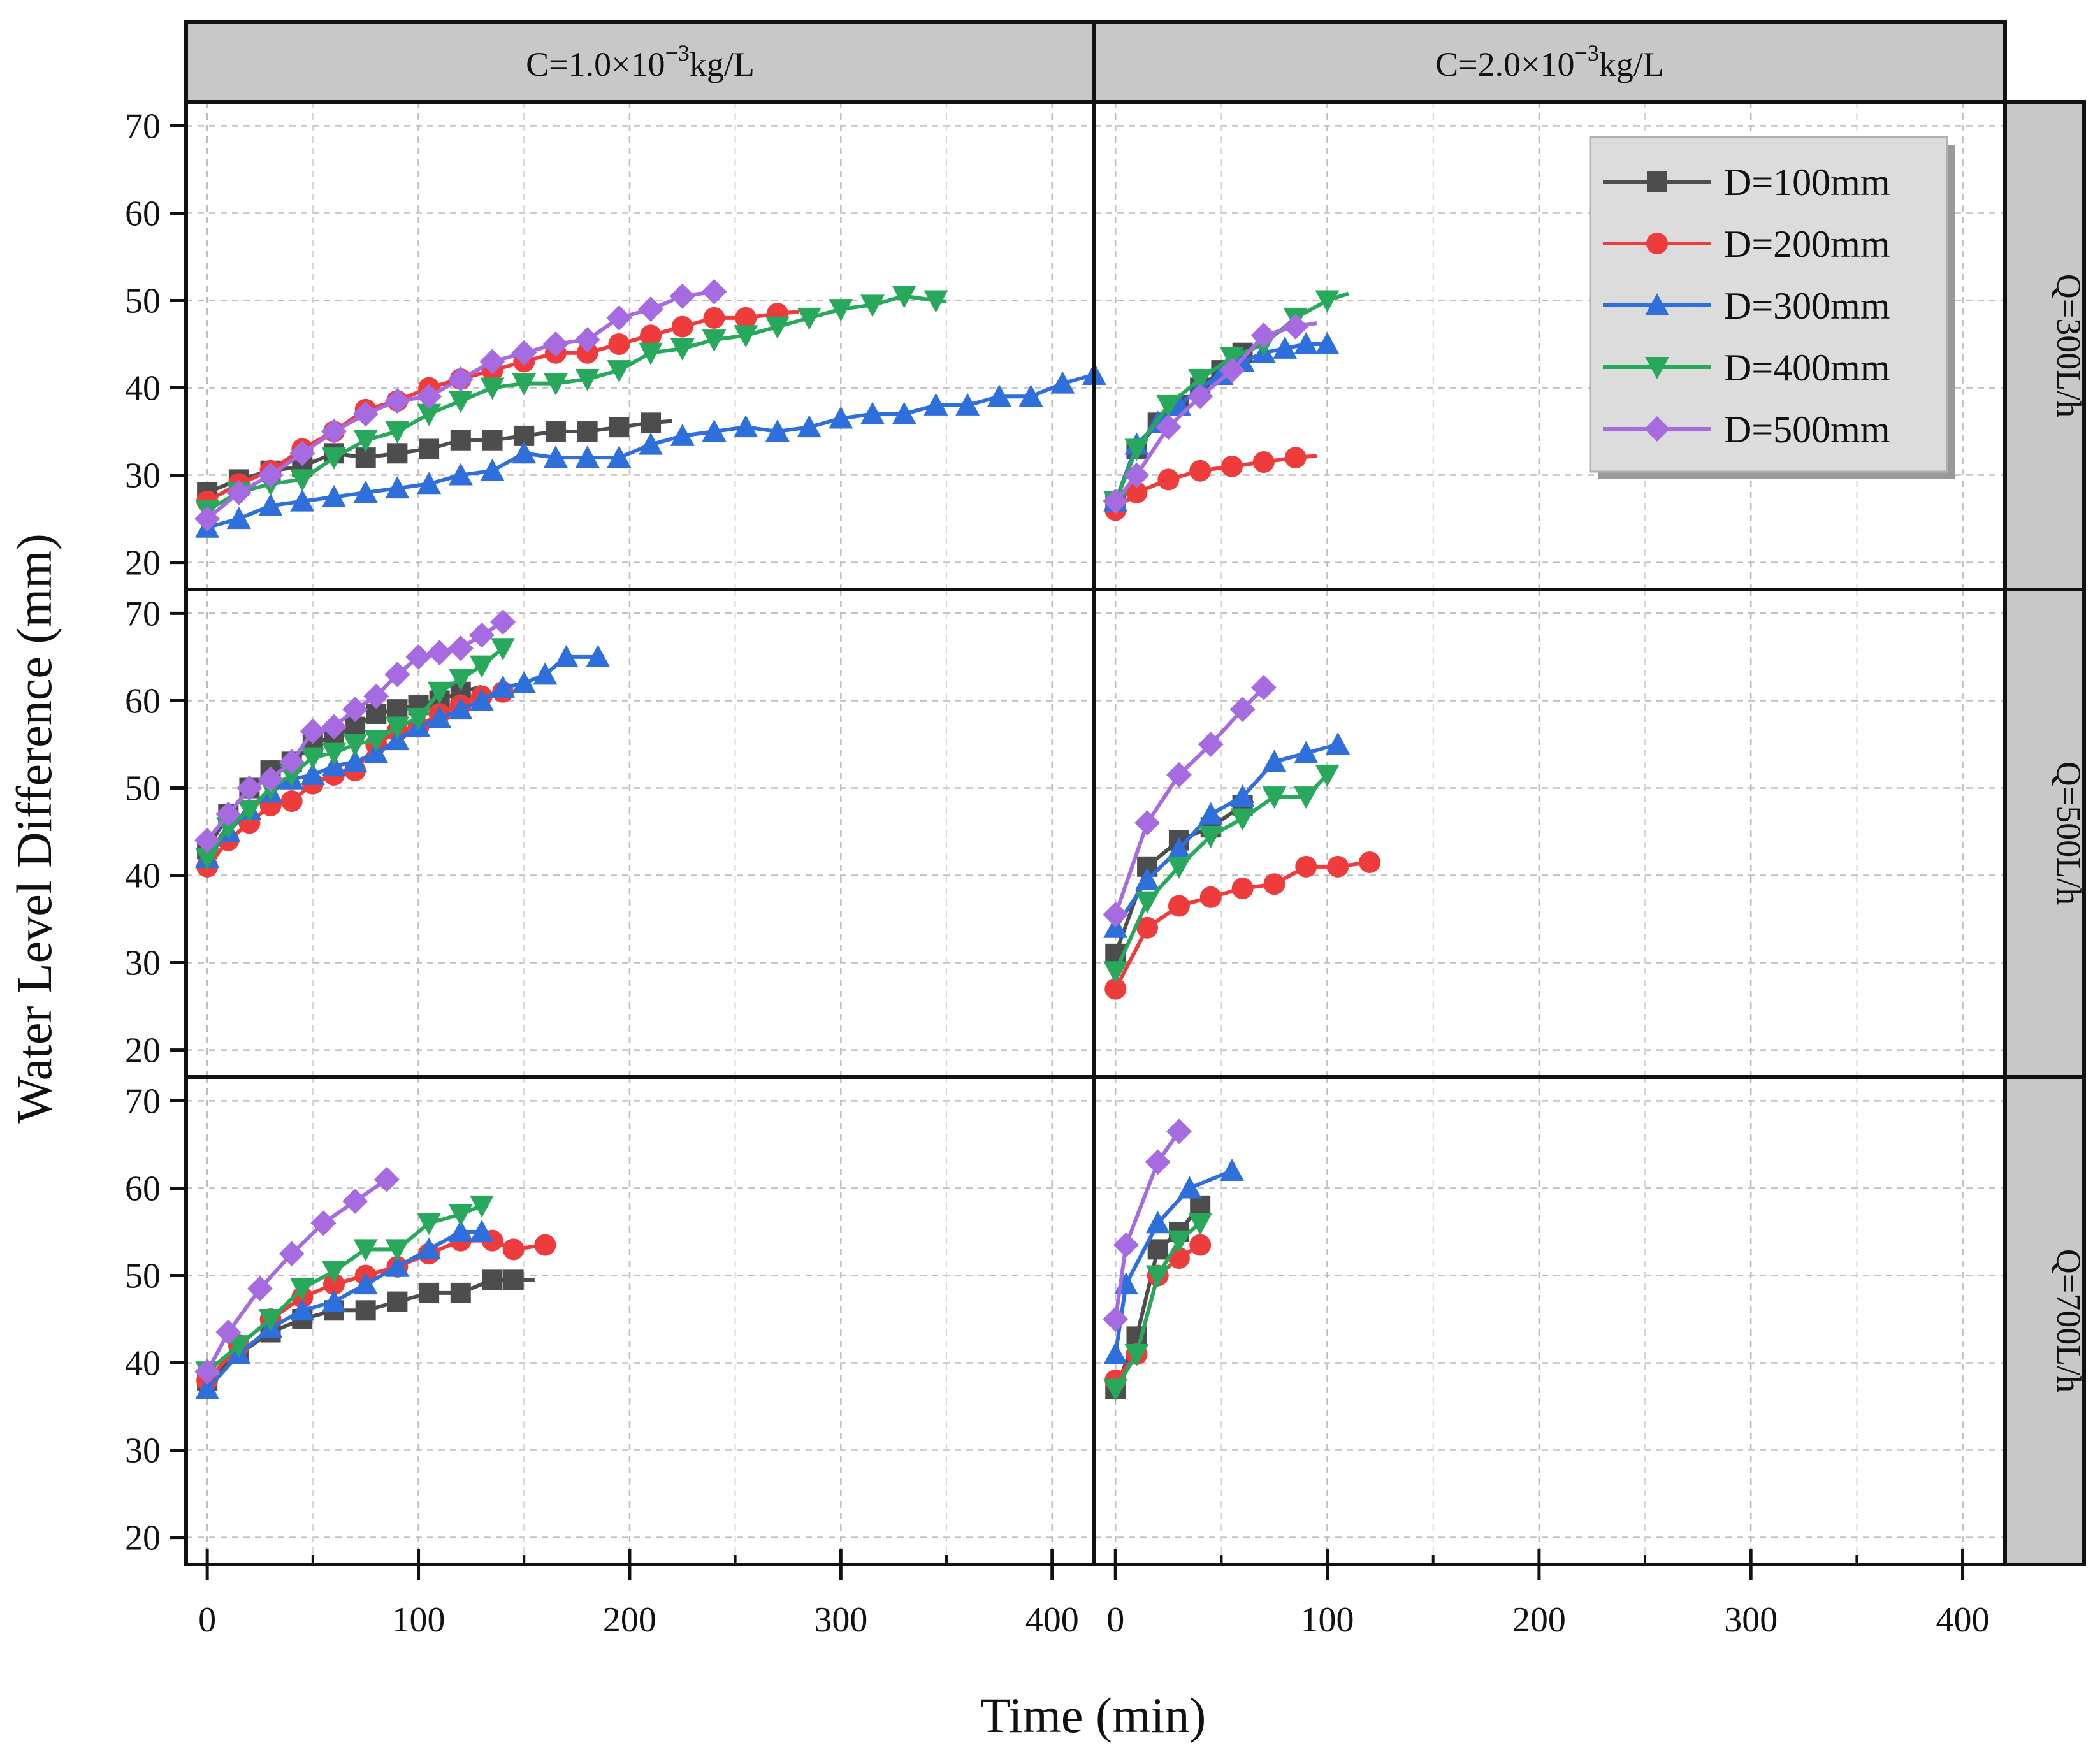  Describe the element at coordinates (143, 126) in the screenshot. I see `y-tick-label: 70` at that location.